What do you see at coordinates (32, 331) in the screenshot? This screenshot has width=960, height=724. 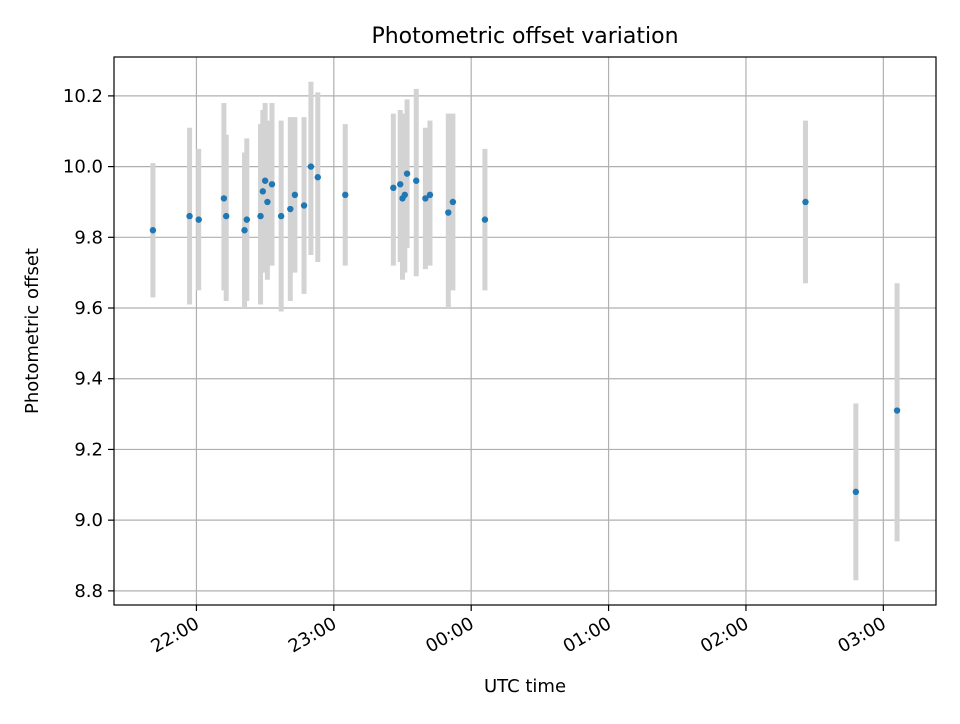 I see `y-axis-label: Photometric offset` at bounding box center [32, 331].